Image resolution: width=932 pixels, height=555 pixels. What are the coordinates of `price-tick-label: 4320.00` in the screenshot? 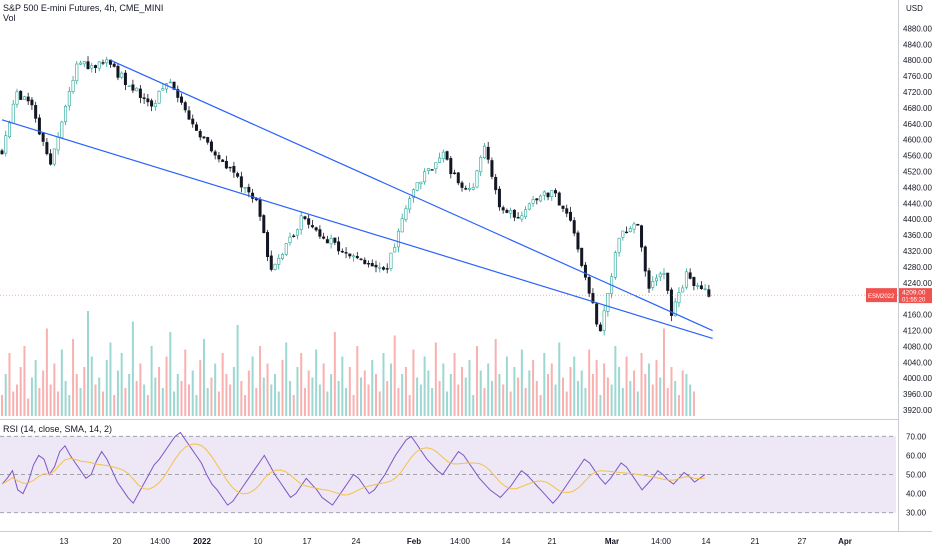 It's located at (917, 251).